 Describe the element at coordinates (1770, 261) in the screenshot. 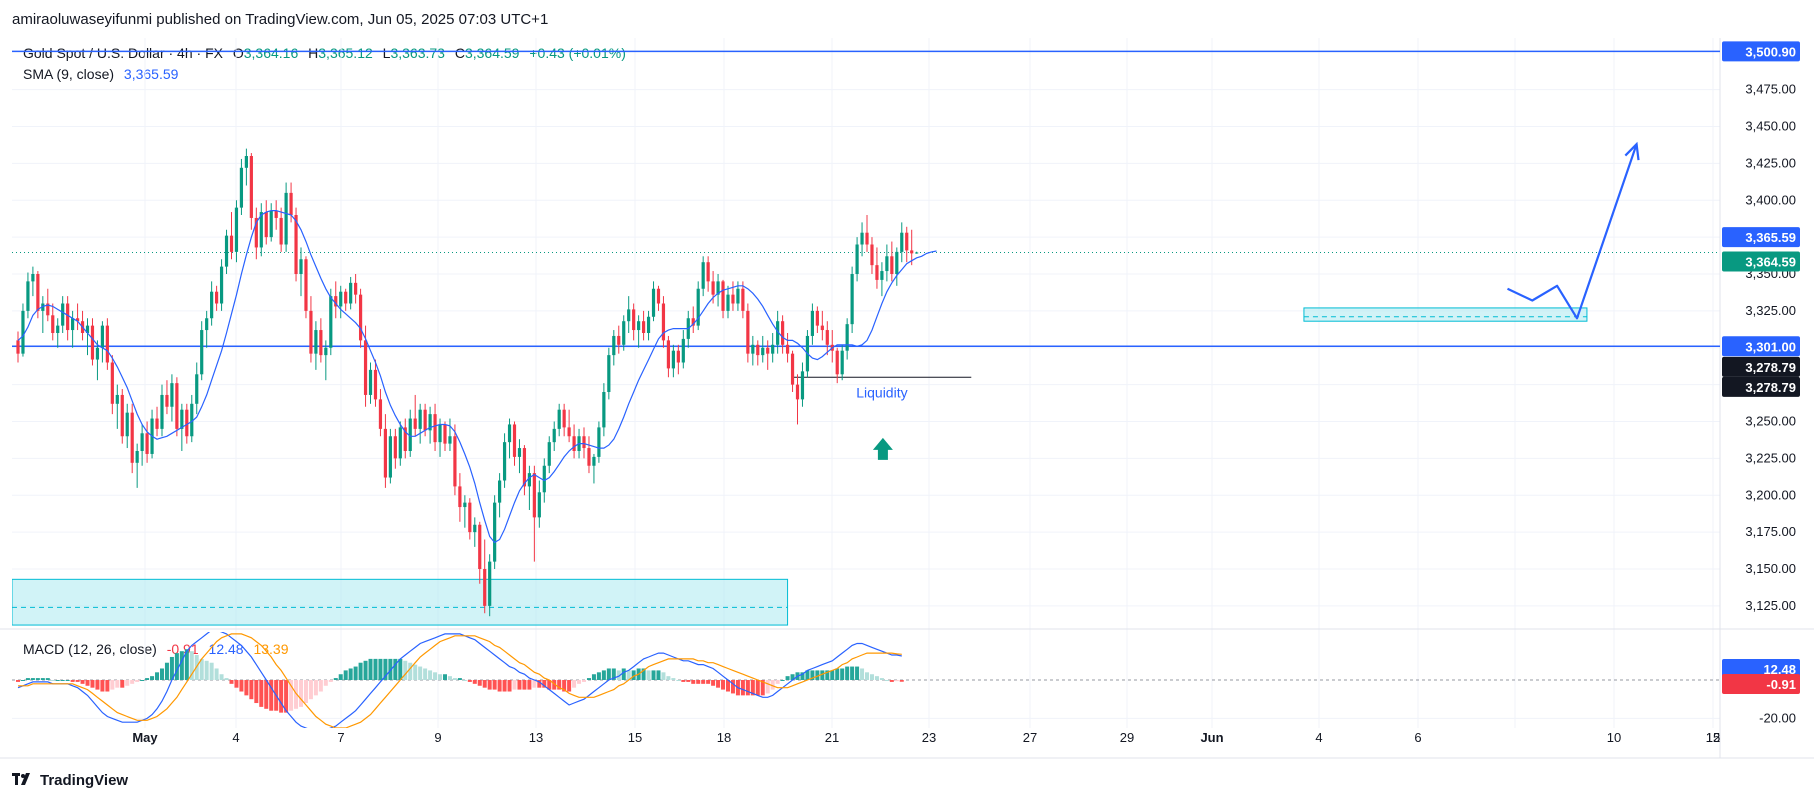

I see `price-badge-last-text: 3,364.59` at that location.